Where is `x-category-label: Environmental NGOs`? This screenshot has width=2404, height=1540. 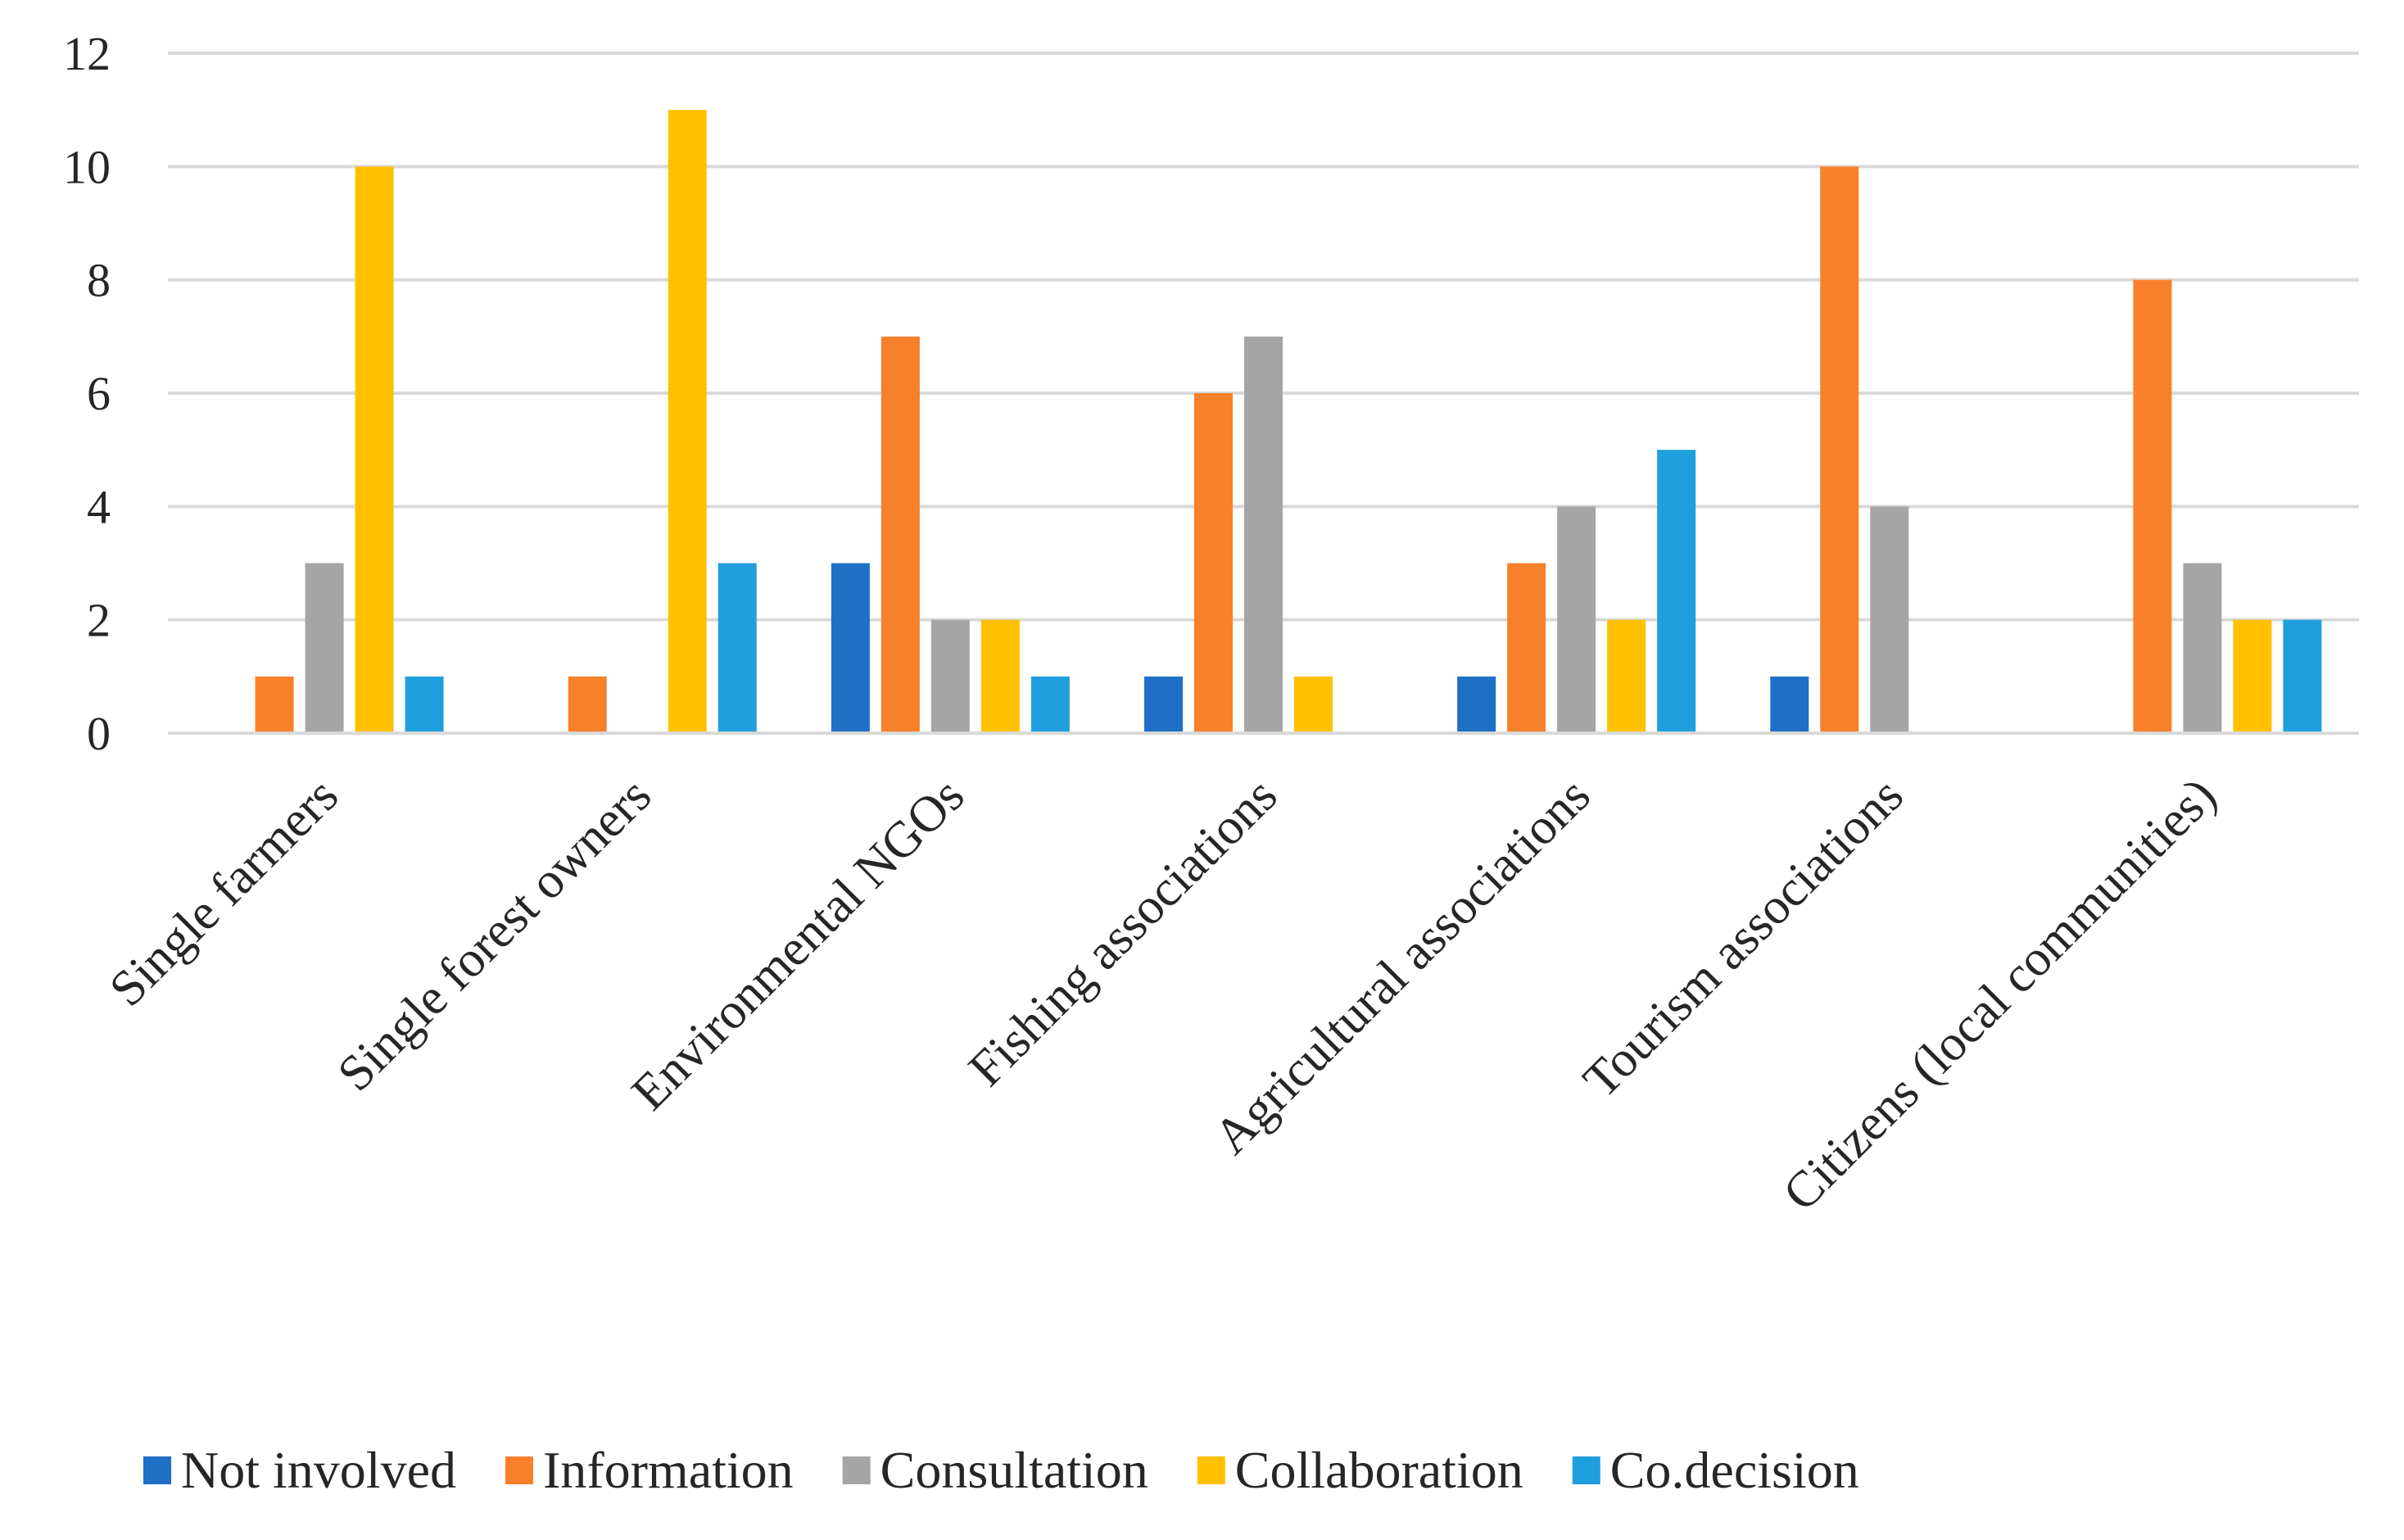
x-category-label: Environmental NGOs is located at coordinates (799, 944).